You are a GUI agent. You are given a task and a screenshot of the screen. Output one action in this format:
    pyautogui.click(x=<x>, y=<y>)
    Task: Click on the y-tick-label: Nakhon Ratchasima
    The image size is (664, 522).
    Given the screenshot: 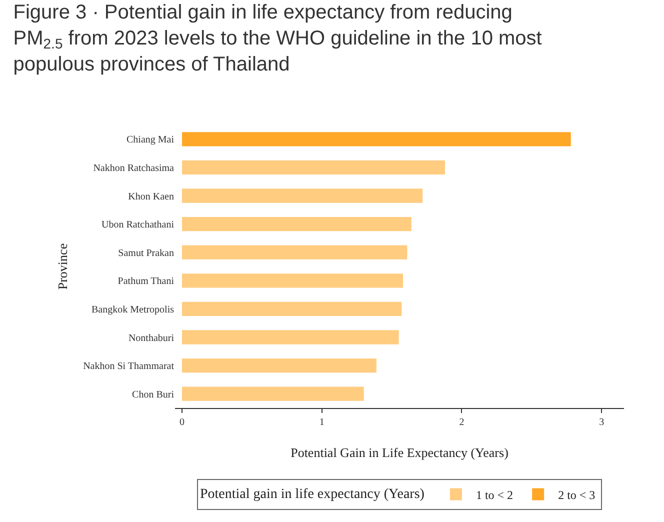 What is the action you would take?
    pyautogui.click(x=134, y=168)
    